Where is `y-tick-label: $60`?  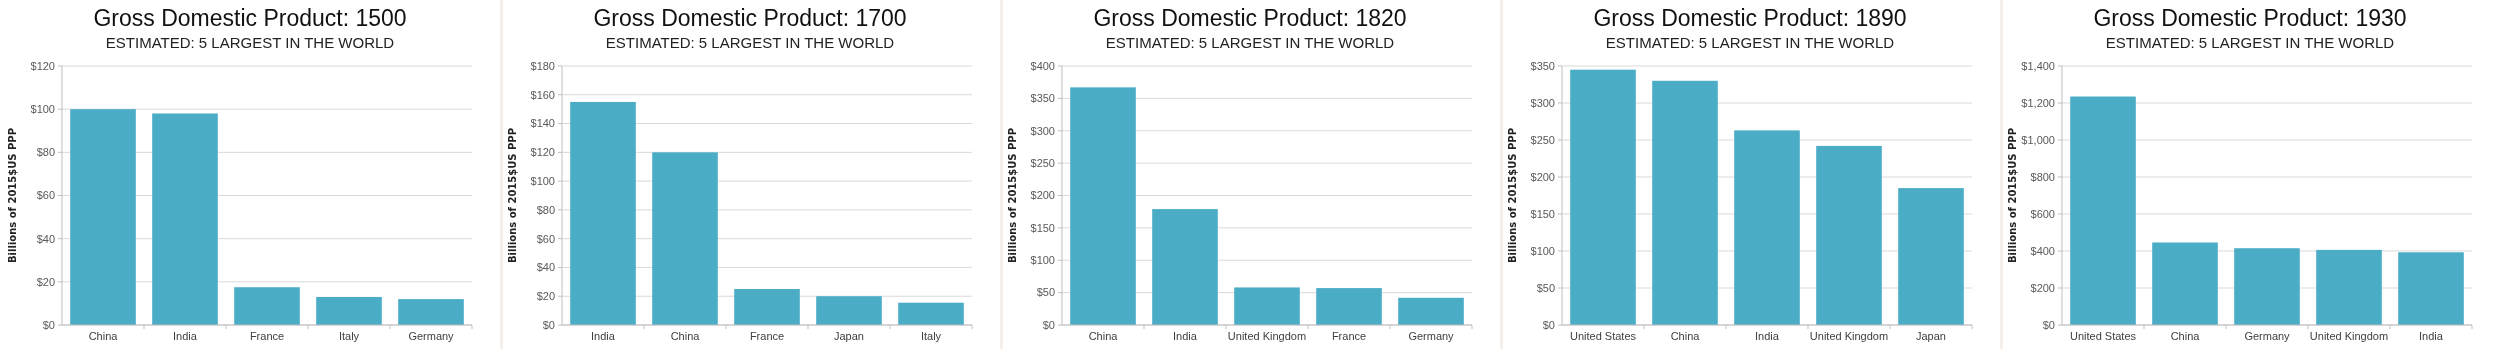
y-tick-label: $60 is located at coordinates (45, 195).